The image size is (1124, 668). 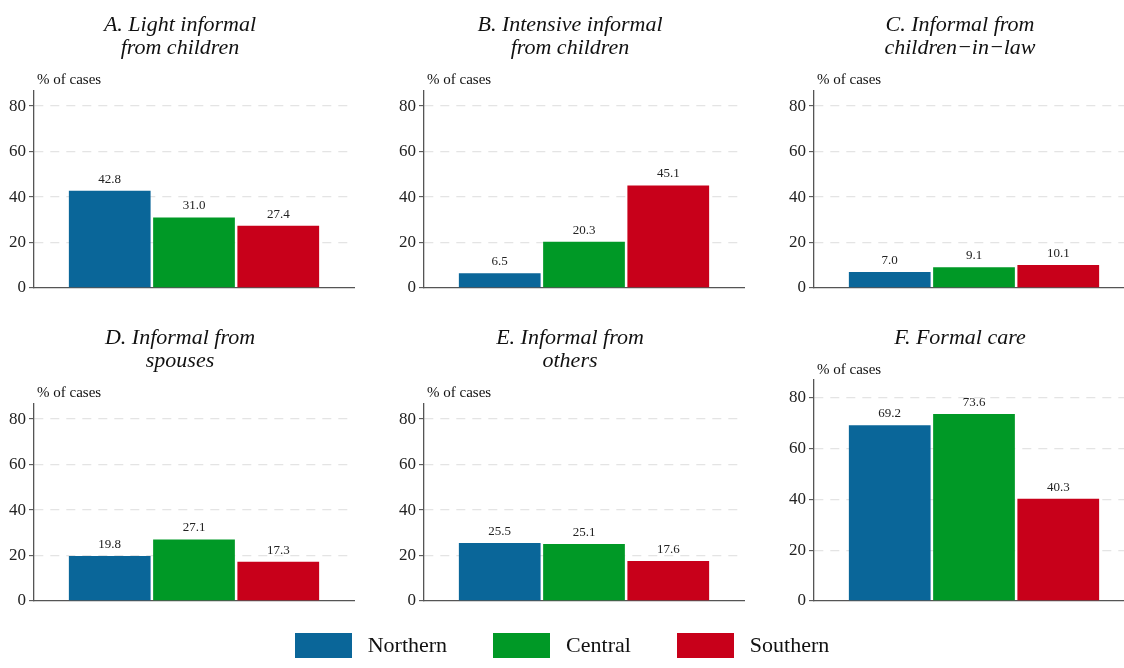 I want to click on data-label: 40.3, so click(x=1058, y=486).